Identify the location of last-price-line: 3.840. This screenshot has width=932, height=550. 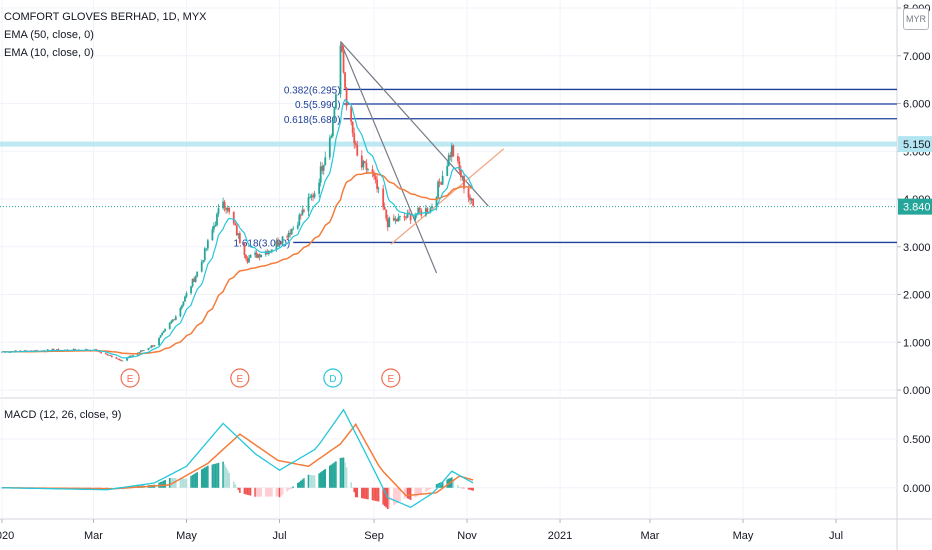
(466, 206).